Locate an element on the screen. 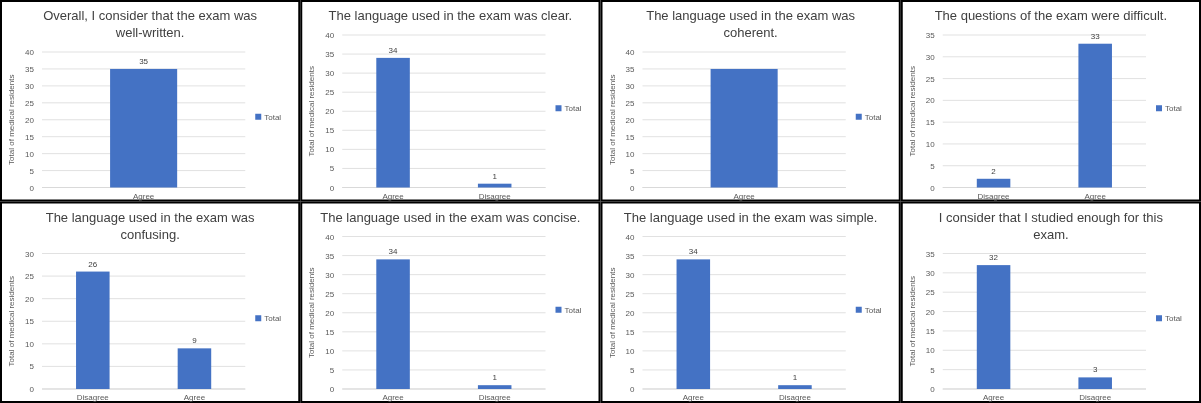 This screenshot has width=1201, height=403. data-label: 35 is located at coordinates (144, 61).